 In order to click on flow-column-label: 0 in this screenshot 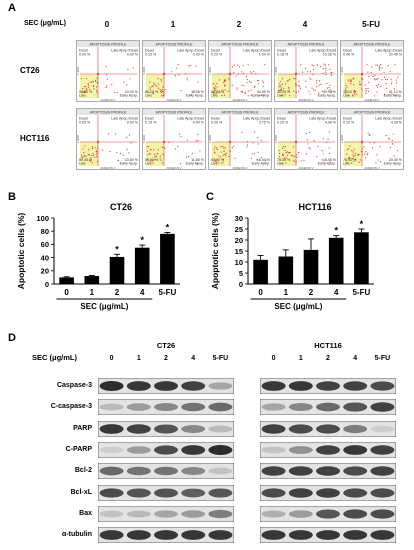, I will do `click(107, 24)`.